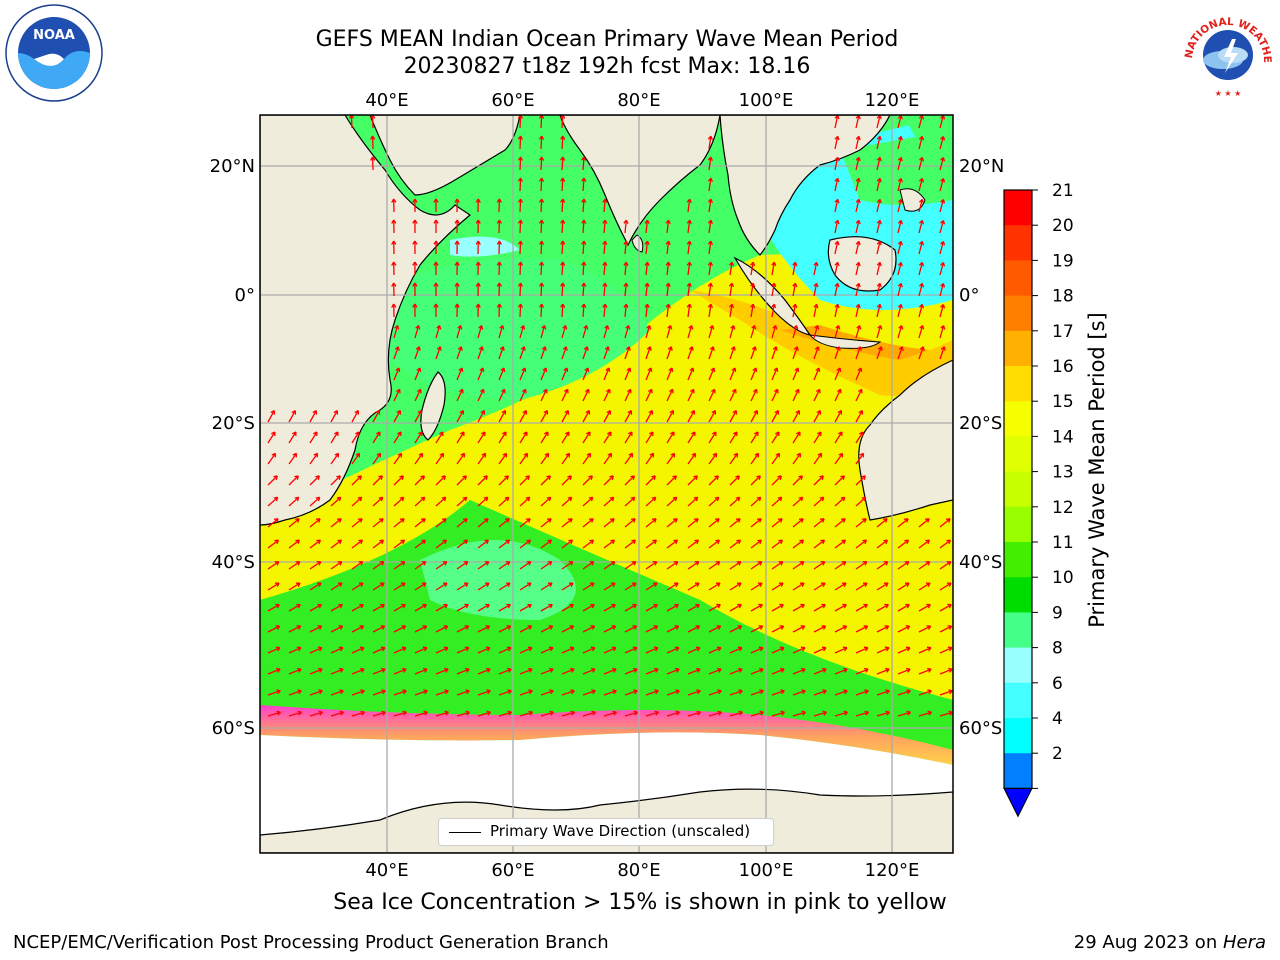 The image size is (1280, 960). I want to click on colorbar-segment, so click(1018, 243).